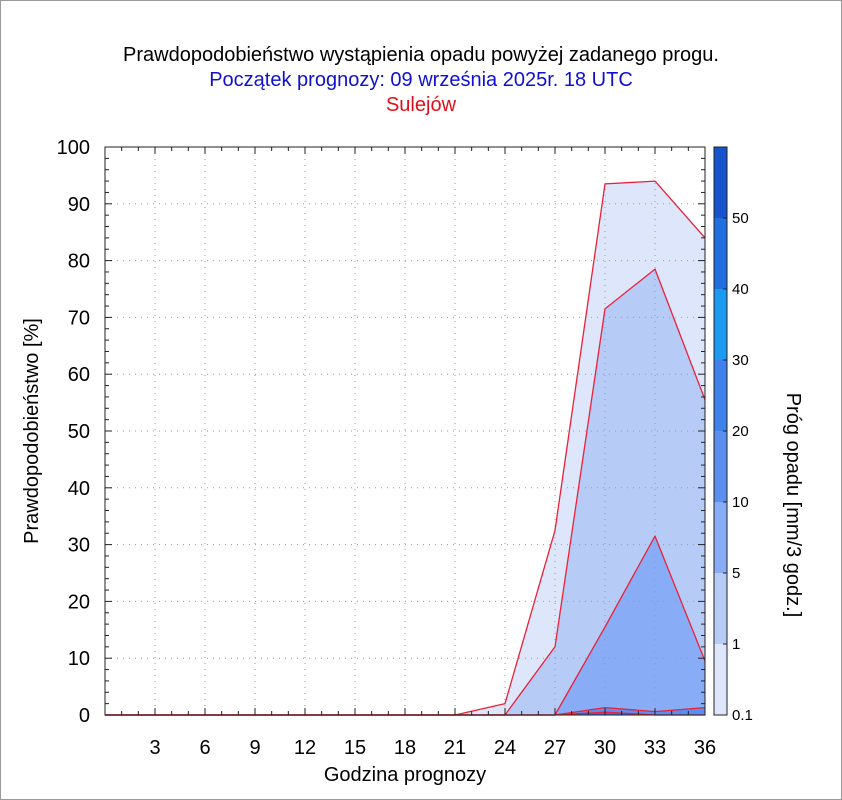 The height and width of the screenshot is (800, 842). Describe the element at coordinates (355, 748) in the screenshot. I see `x-tick-label: 15` at that location.